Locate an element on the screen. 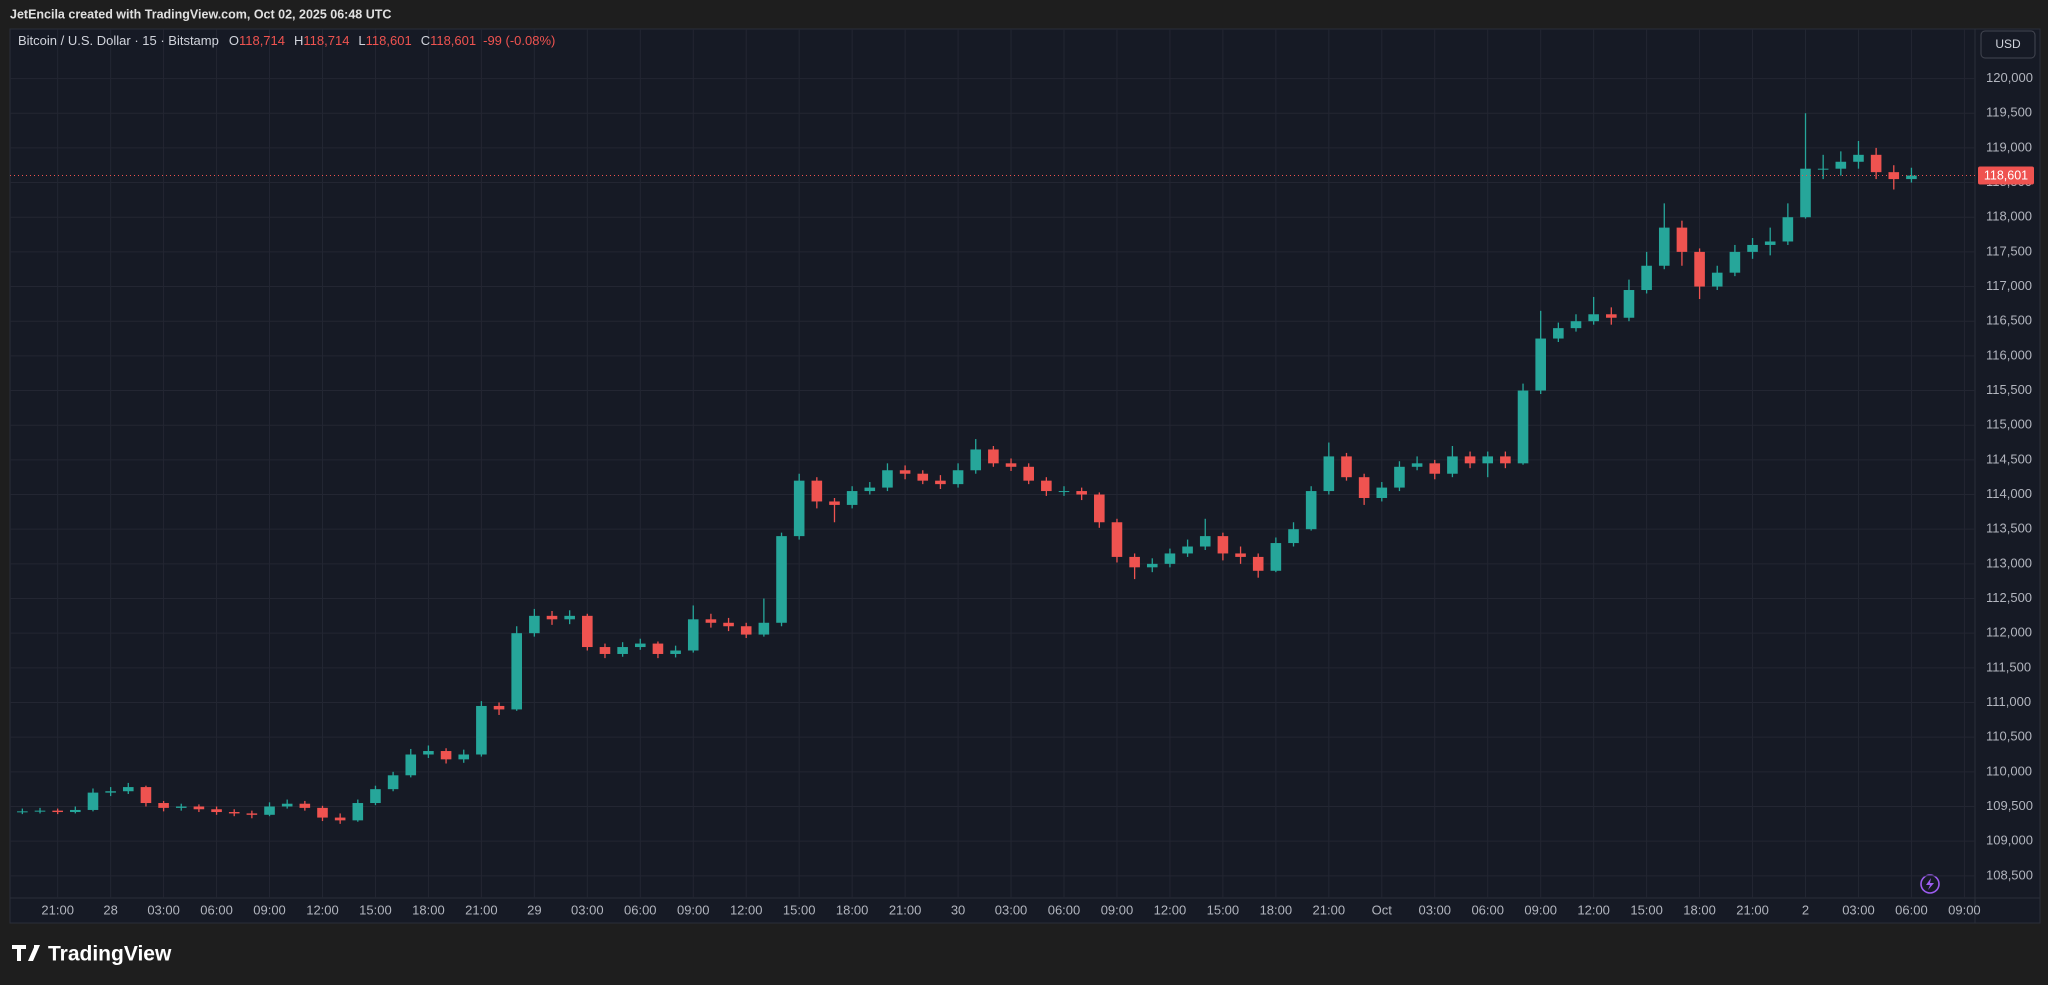  brand: TradingView is located at coordinates (92, 954).